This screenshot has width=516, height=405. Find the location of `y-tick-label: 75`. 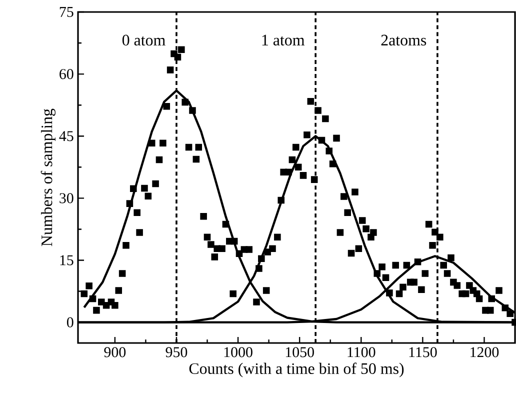

y-tick-label: 75 is located at coordinates (67, 12).